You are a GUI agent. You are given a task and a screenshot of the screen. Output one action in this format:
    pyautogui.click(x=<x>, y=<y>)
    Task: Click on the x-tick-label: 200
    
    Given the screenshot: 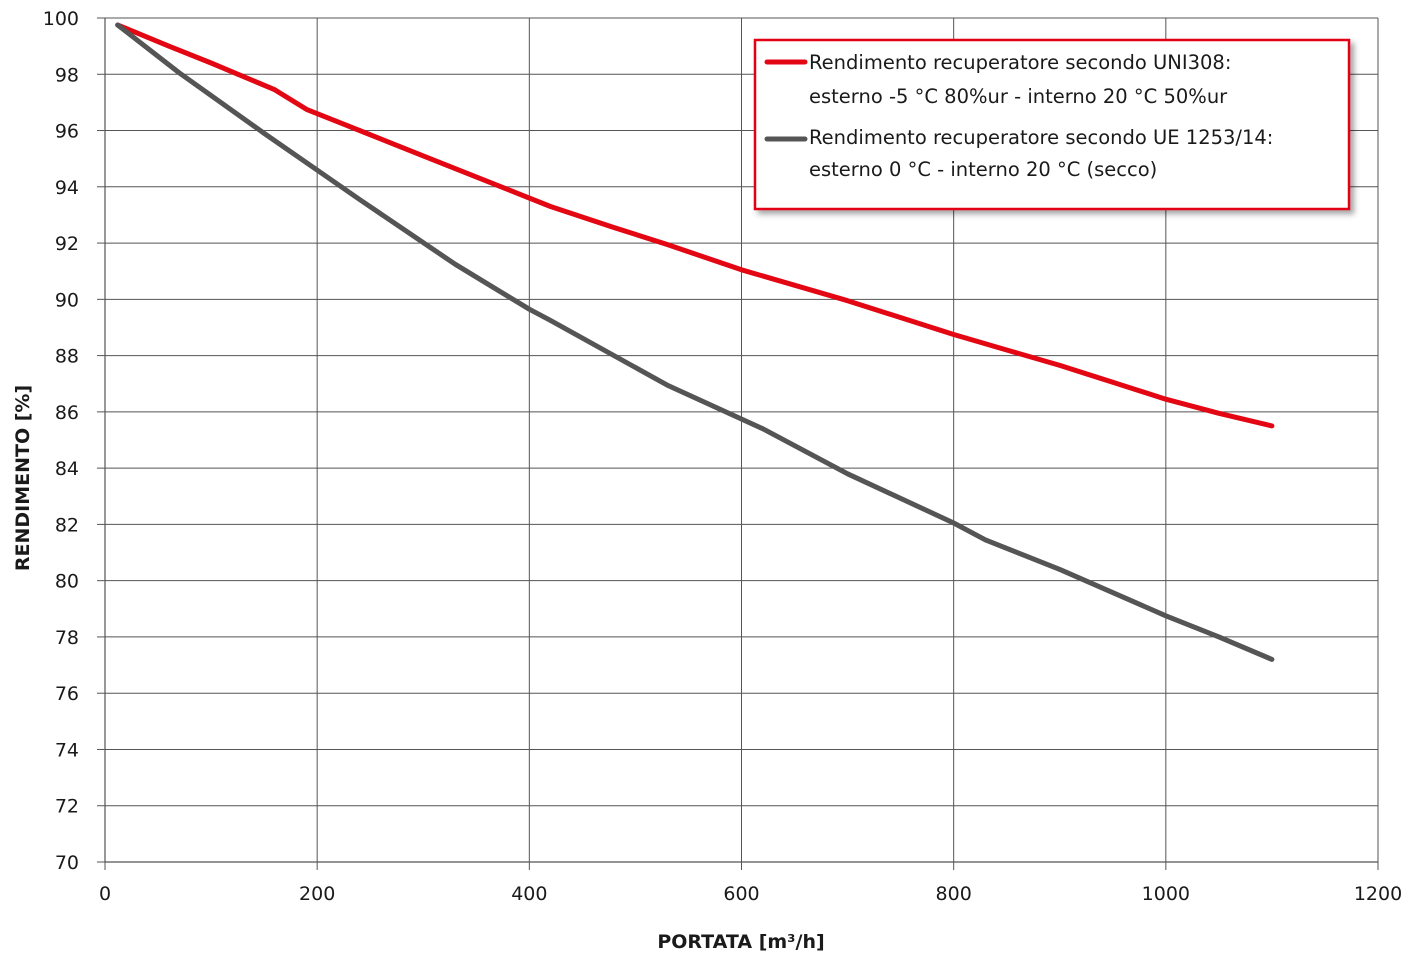 What is the action you would take?
    pyautogui.click(x=317, y=894)
    